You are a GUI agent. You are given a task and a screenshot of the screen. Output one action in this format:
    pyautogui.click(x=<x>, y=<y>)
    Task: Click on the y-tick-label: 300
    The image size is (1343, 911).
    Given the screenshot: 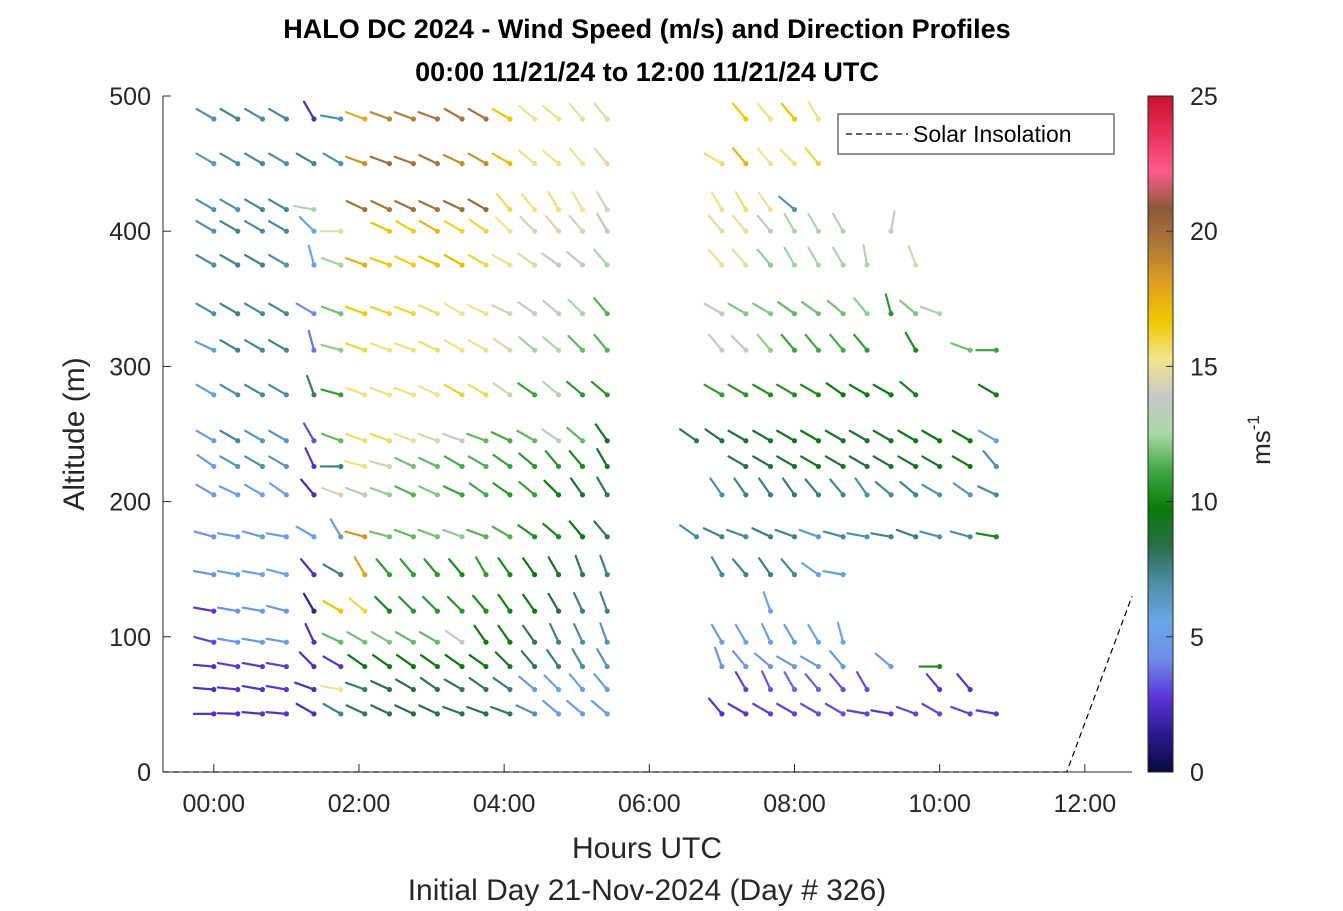 What is the action you would take?
    pyautogui.click(x=130, y=367)
    